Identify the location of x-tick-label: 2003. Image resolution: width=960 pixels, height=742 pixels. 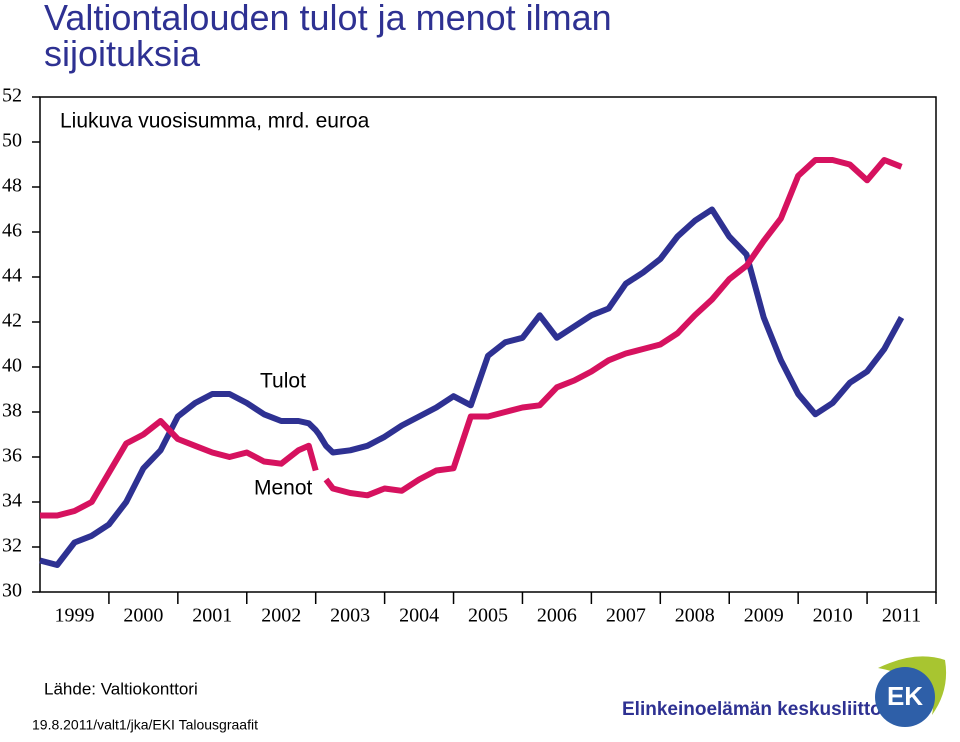
(350, 616).